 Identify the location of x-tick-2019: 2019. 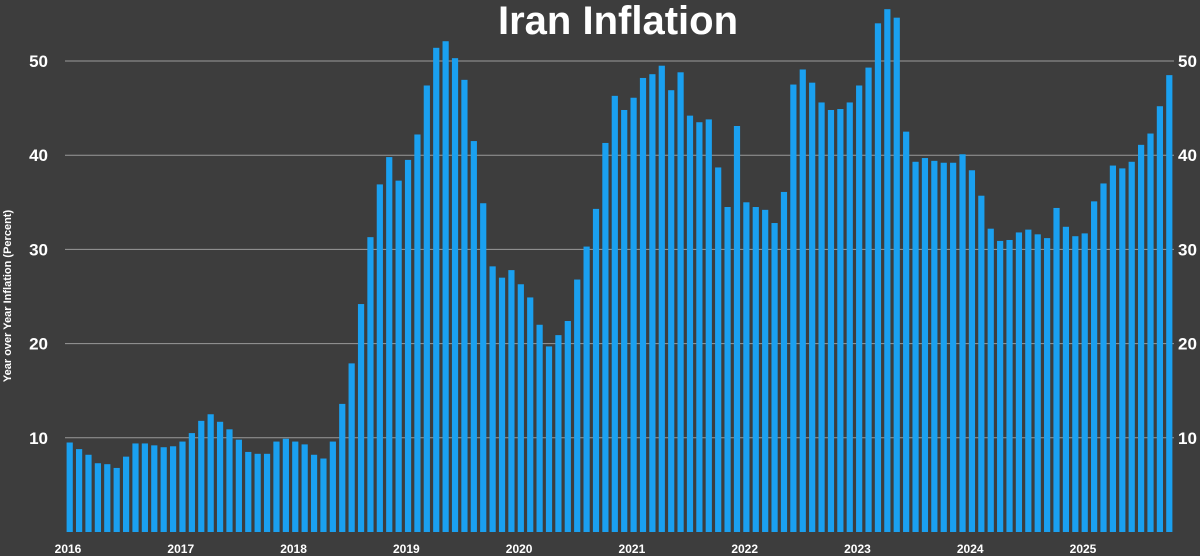
(406, 549).